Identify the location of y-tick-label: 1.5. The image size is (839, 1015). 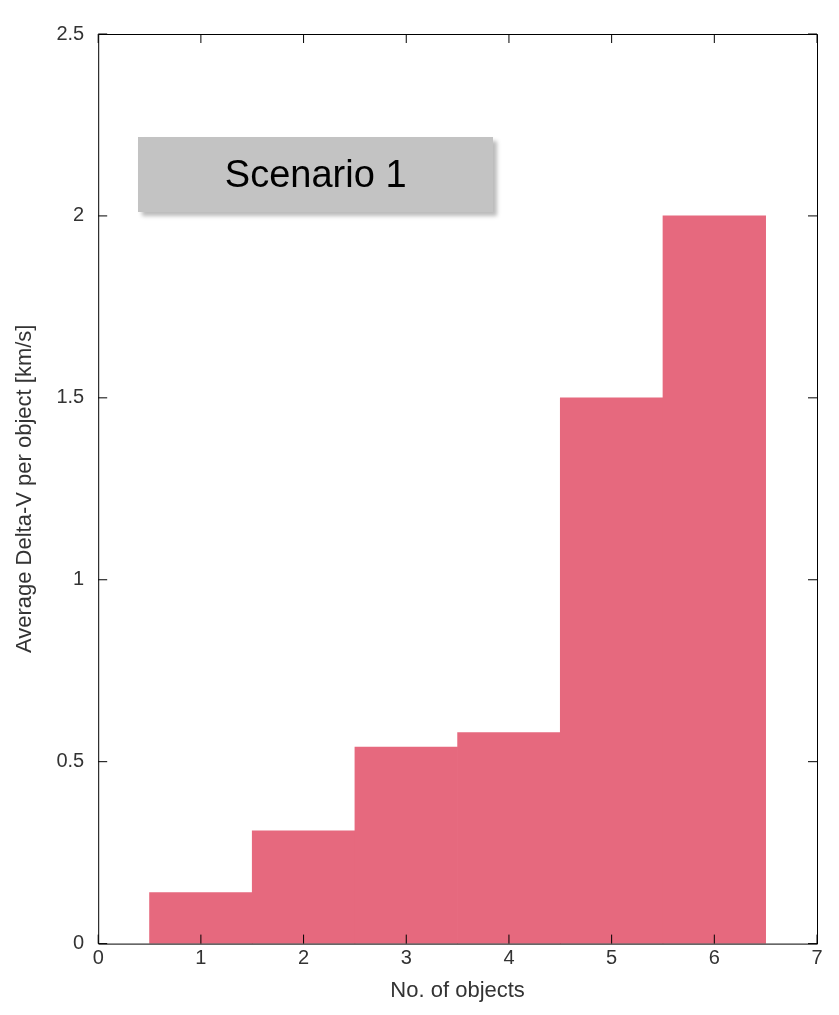
(70, 396).